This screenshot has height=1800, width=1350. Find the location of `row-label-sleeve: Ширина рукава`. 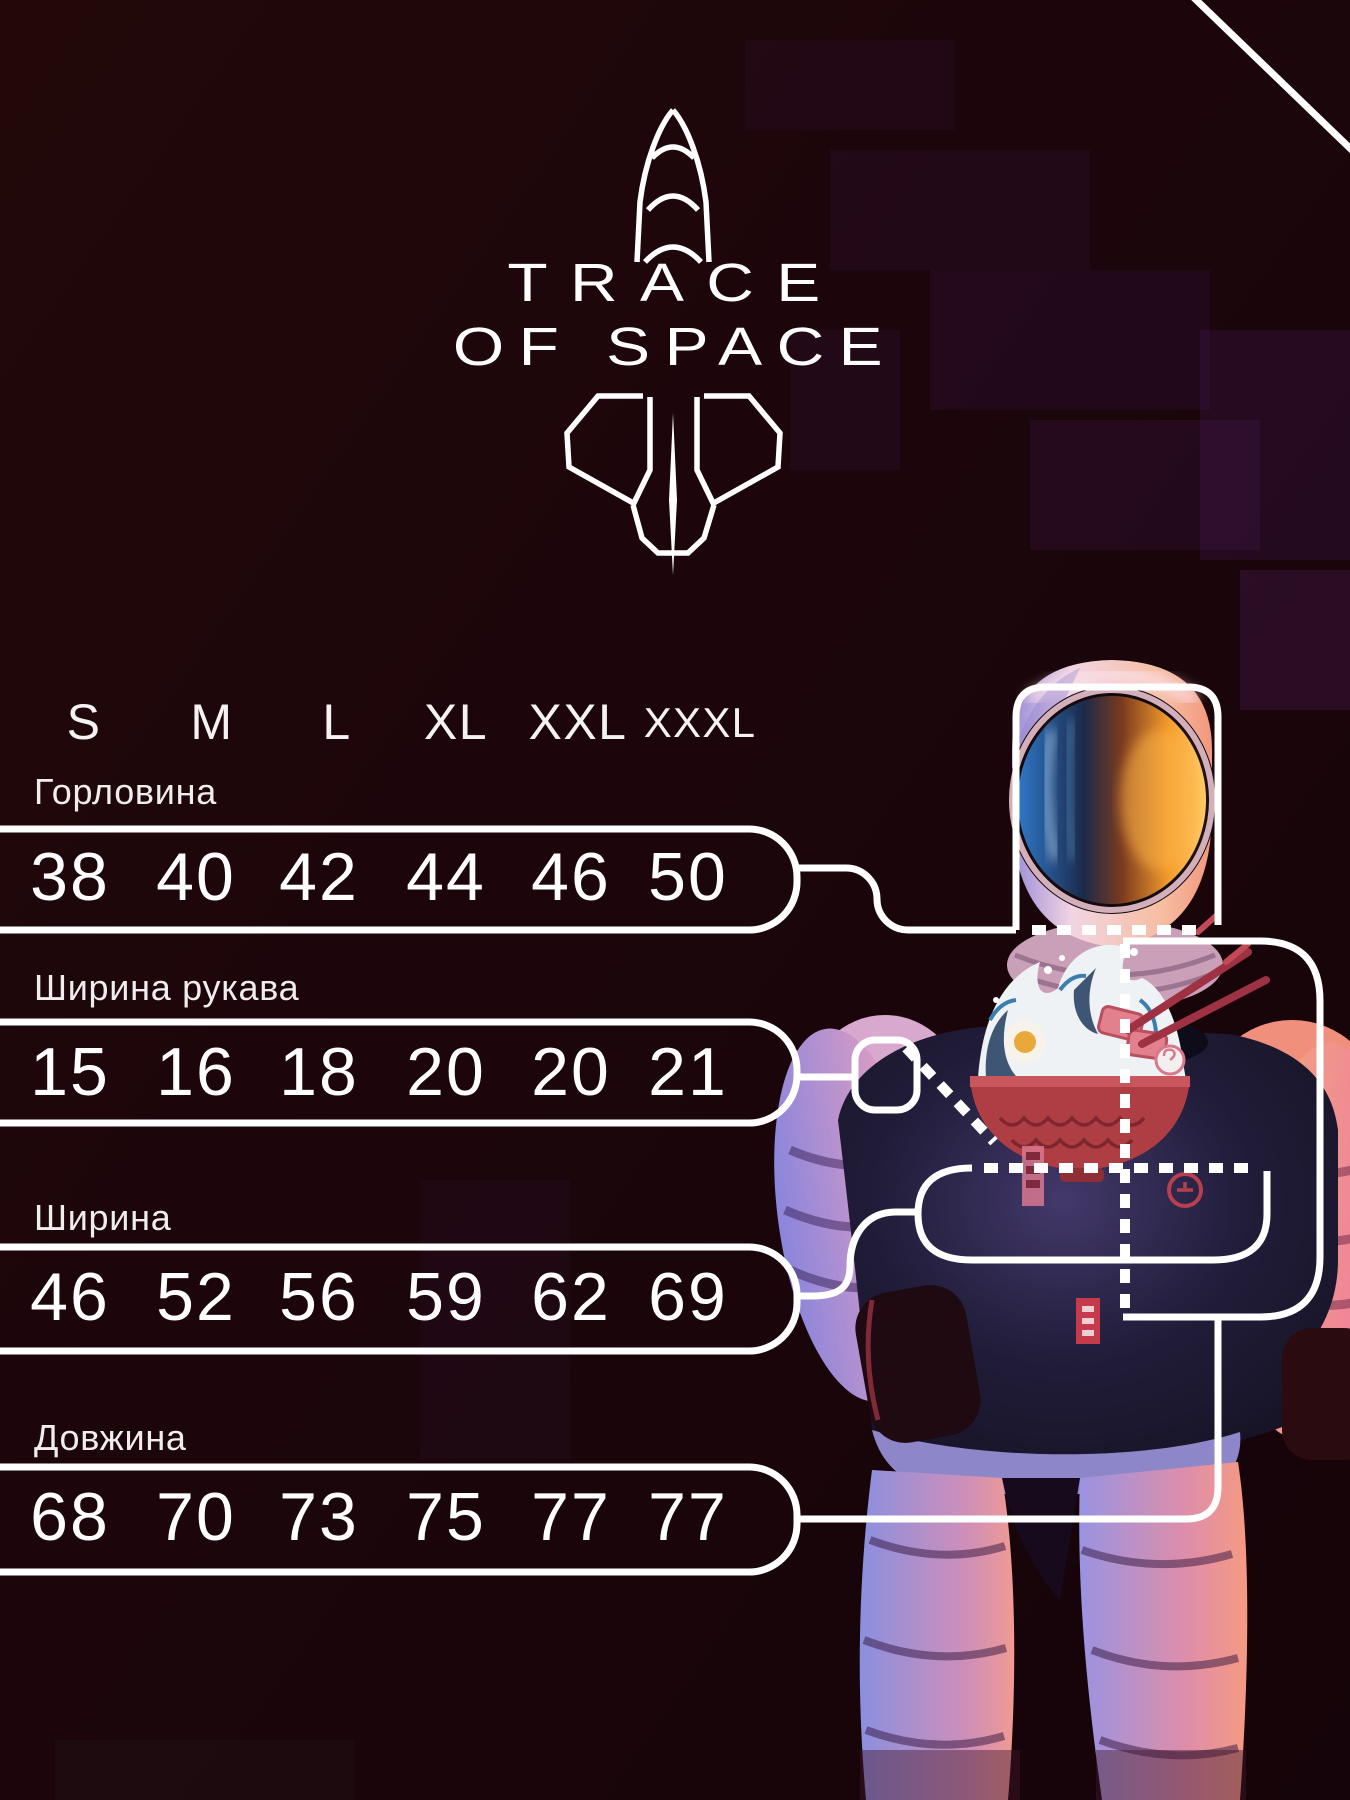

row-label-sleeve: Ширина рукава is located at coordinates (167, 987).